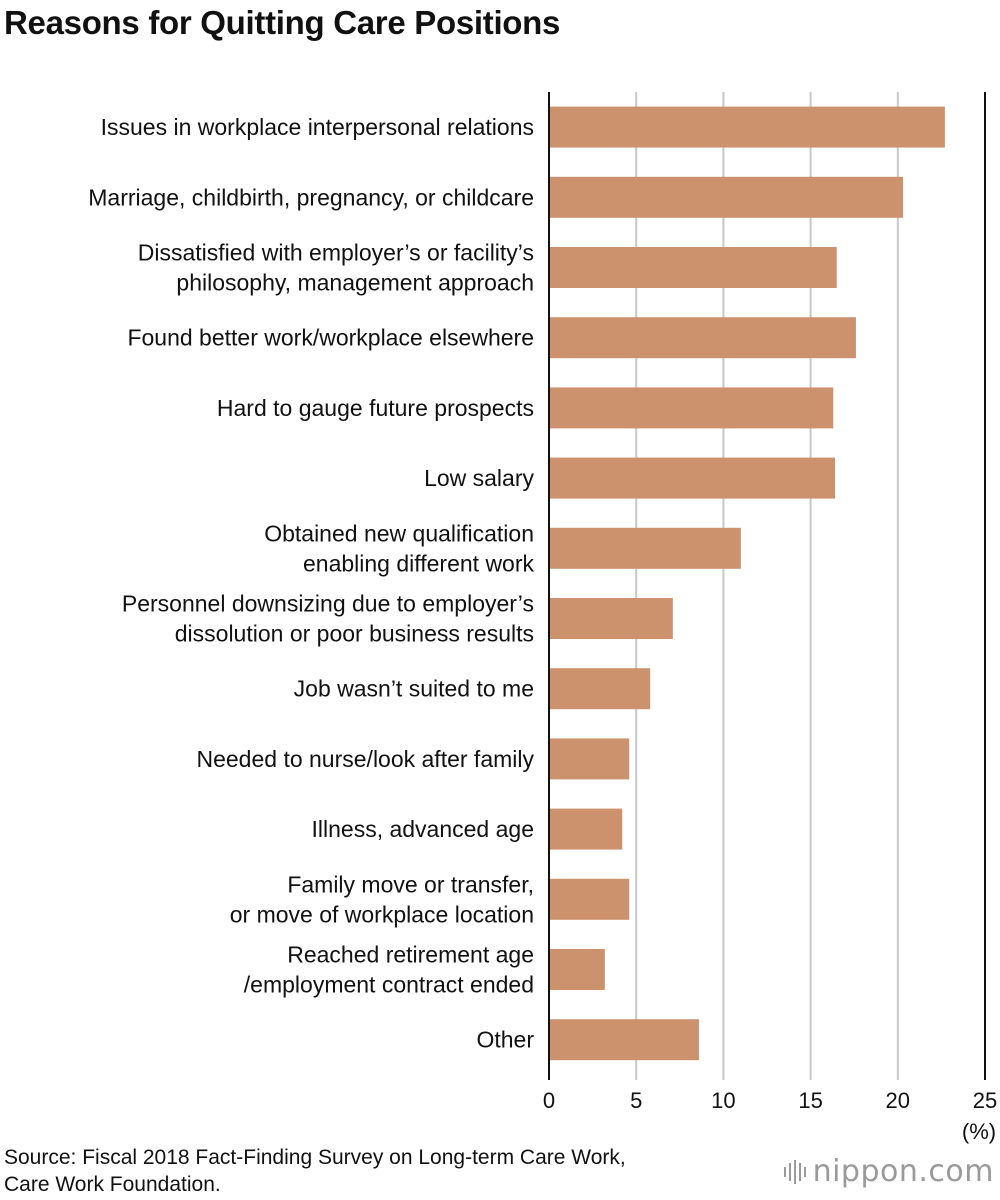 The width and height of the screenshot is (1000, 1200). I want to click on category-label-9: Job wasn’t suited to me, so click(414, 689).